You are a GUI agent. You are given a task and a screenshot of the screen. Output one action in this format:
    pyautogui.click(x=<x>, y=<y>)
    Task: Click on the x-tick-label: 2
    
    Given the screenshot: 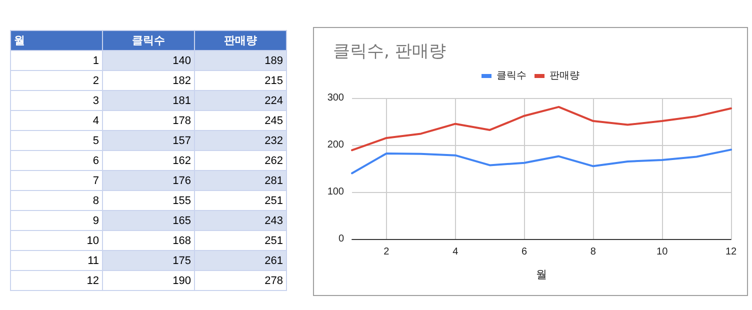 What is the action you would take?
    pyautogui.click(x=387, y=252)
    